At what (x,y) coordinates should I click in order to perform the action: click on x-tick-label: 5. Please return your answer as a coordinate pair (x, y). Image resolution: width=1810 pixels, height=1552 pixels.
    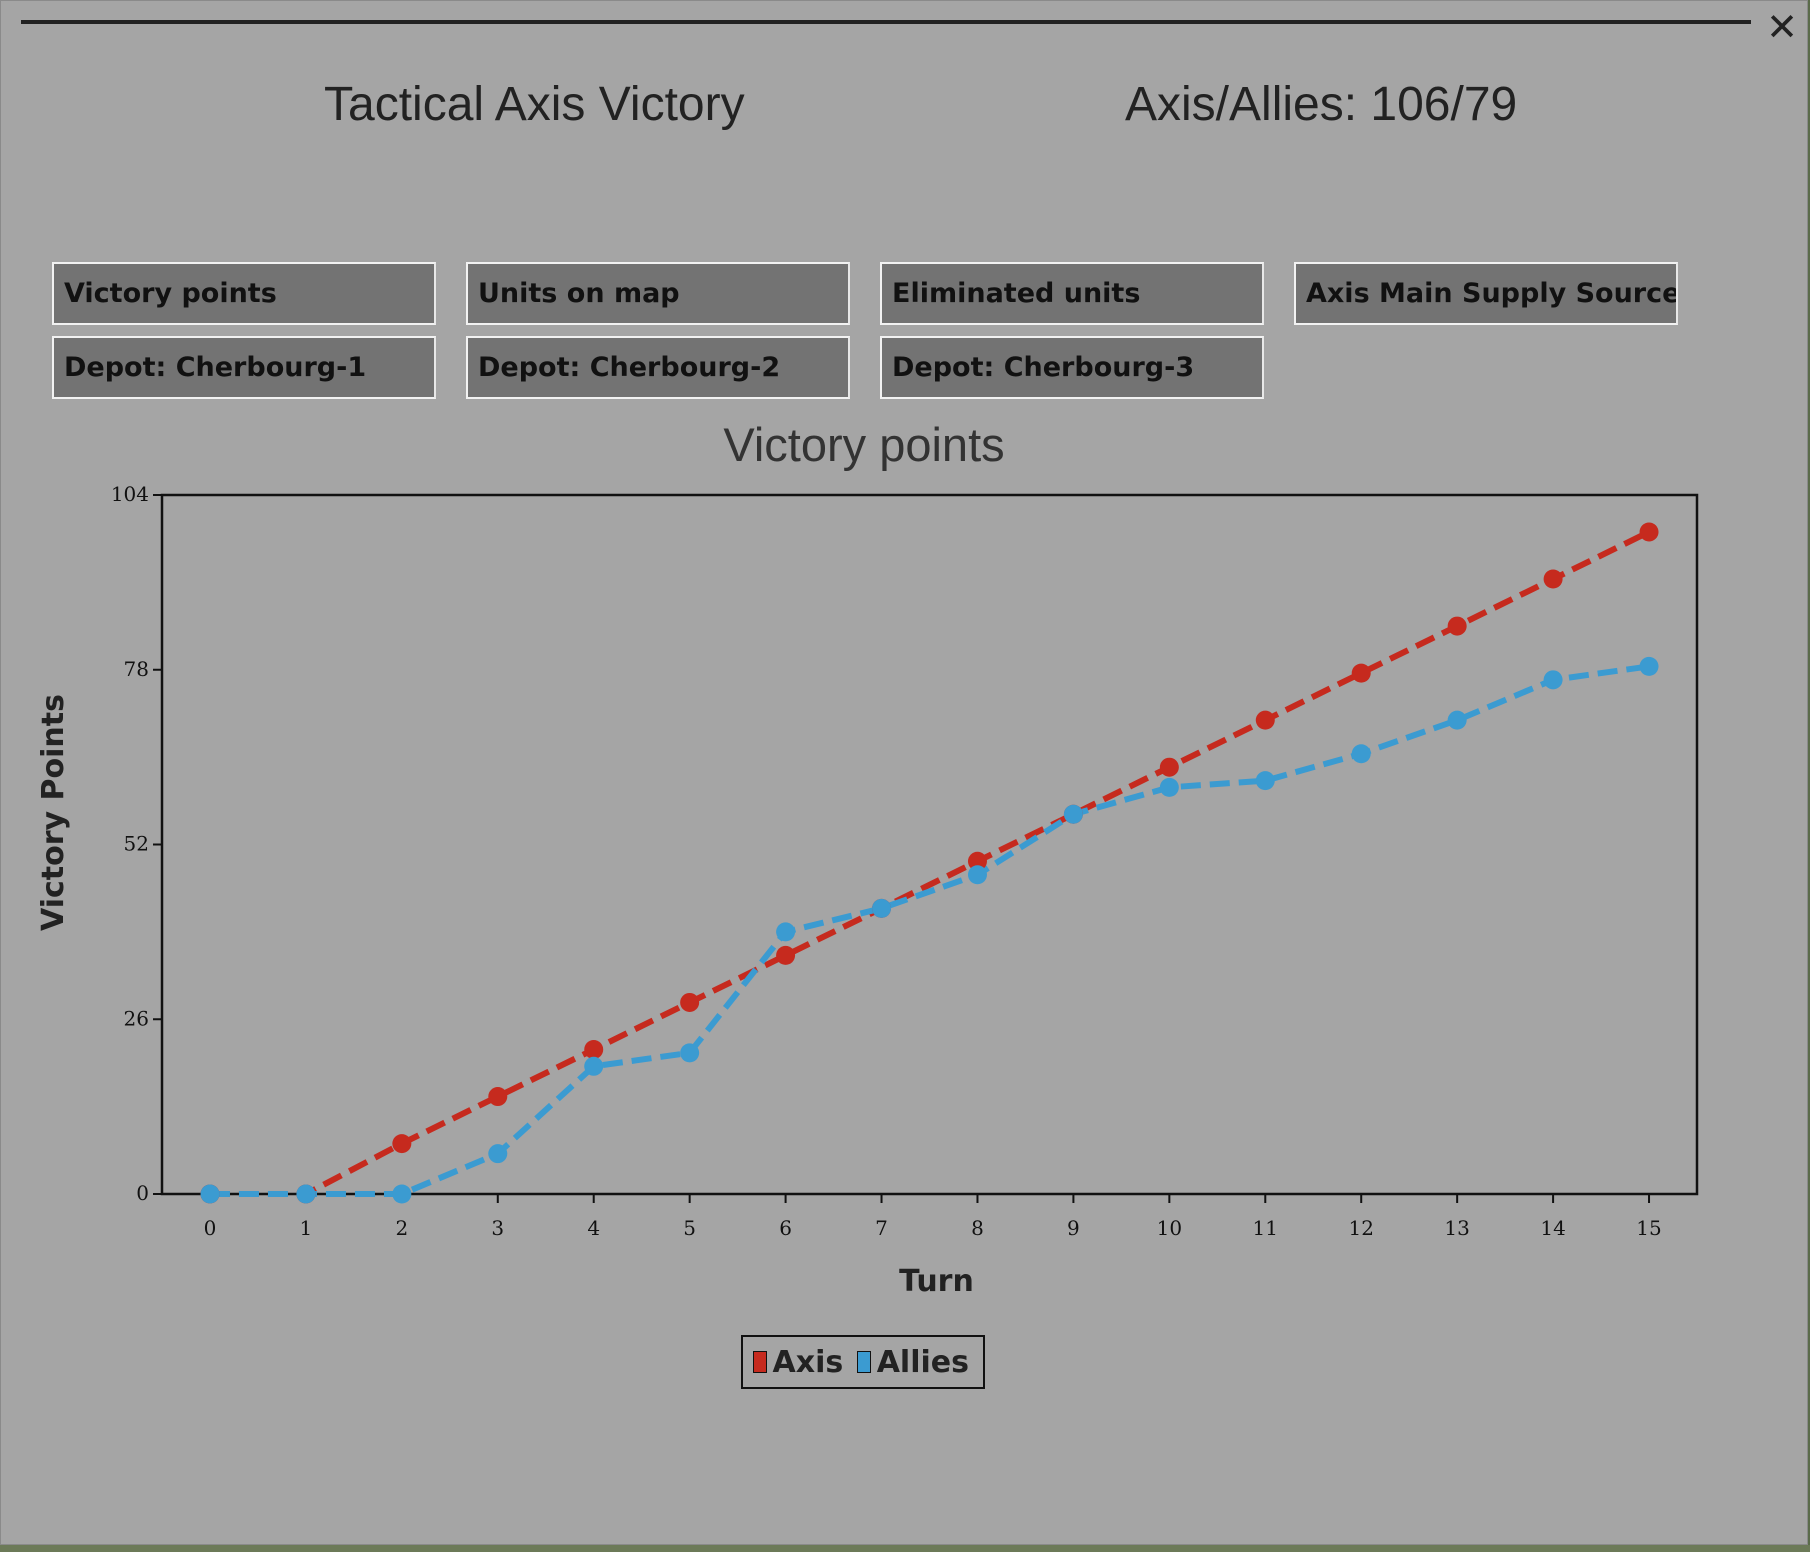
    Looking at the image, I should click on (689, 1228).